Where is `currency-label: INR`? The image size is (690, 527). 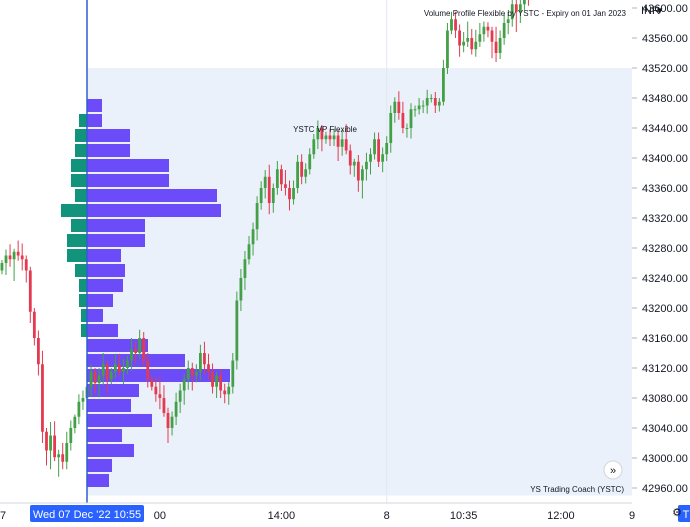
currency-label: INR is located at coordinates (650, 11).